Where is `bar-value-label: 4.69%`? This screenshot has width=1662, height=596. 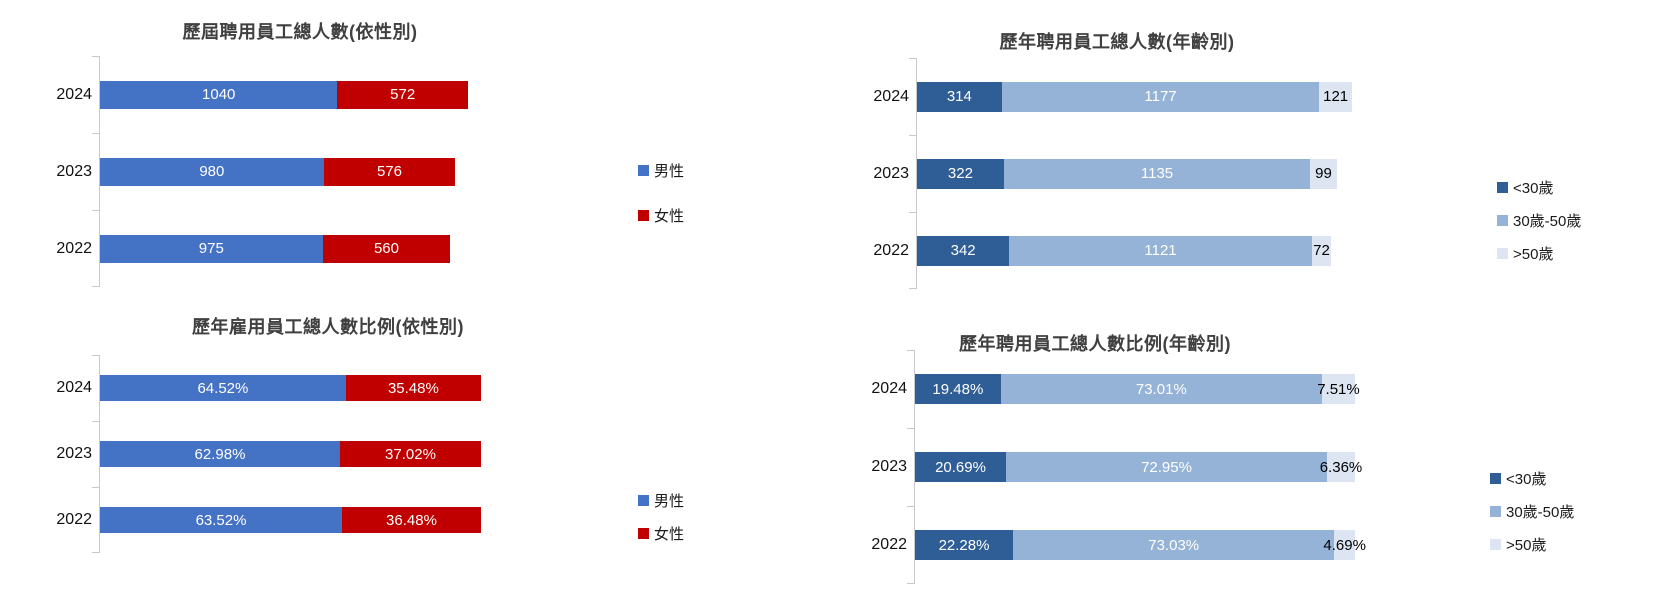 bar-value-label: 4.69% is located at coordinates (1344, 545).